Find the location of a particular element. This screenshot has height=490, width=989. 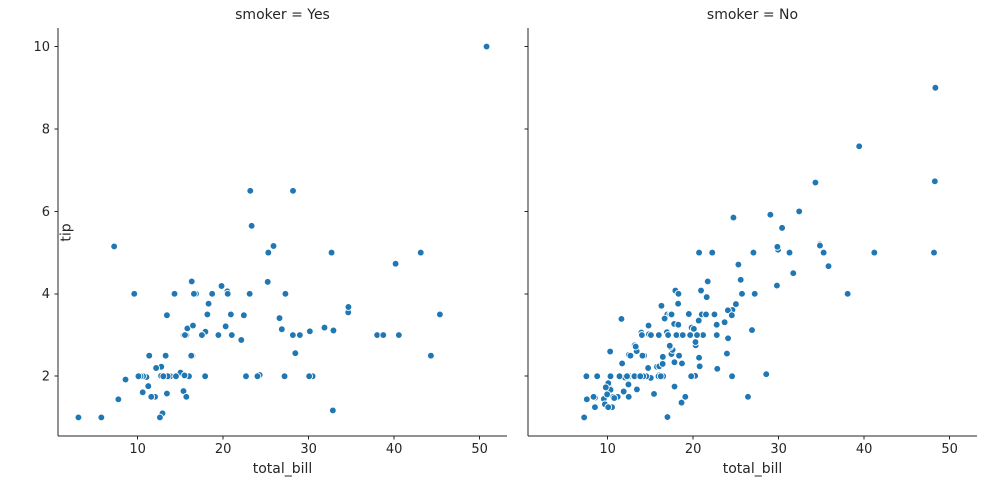

y-axis-label-tip: tip is located at coordinates (66, 232).